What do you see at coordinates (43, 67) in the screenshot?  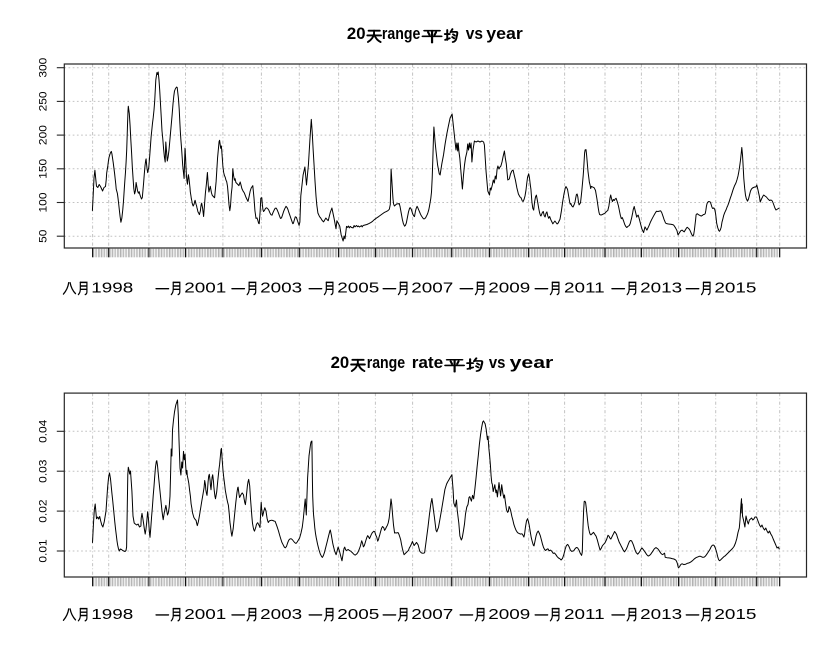 I see `svg-text: 300` at bounding box center [43, 67].